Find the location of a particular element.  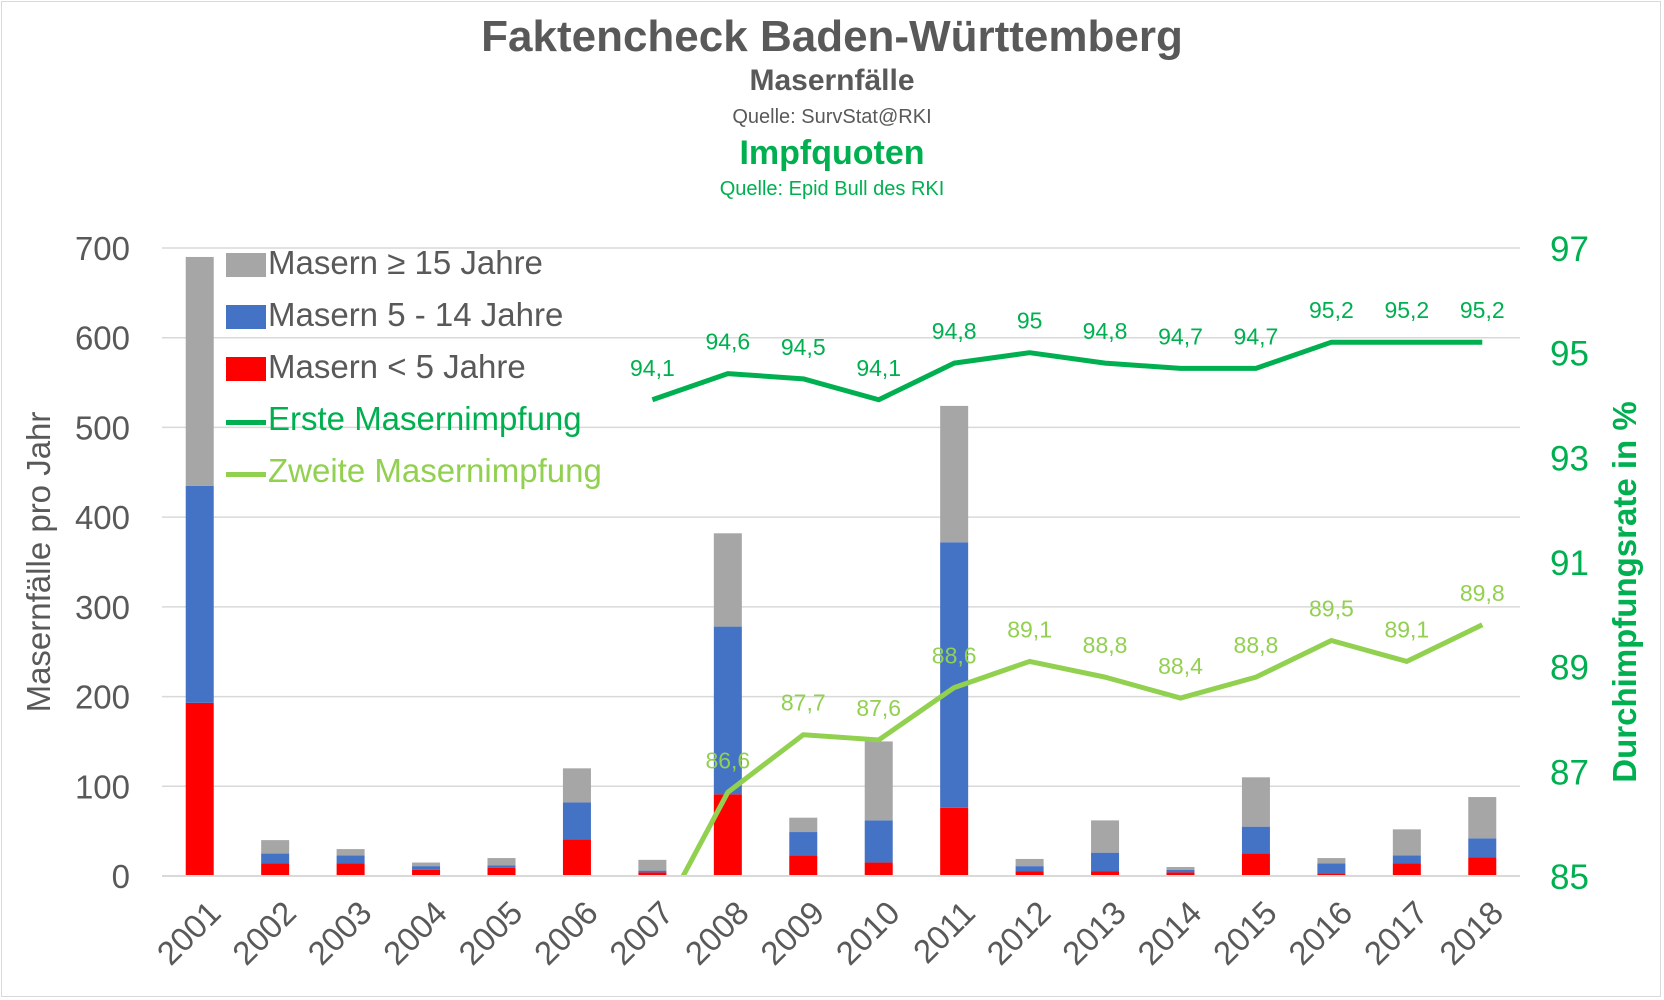

x-tick-label: 2004 is located at coordinates (415, 933).